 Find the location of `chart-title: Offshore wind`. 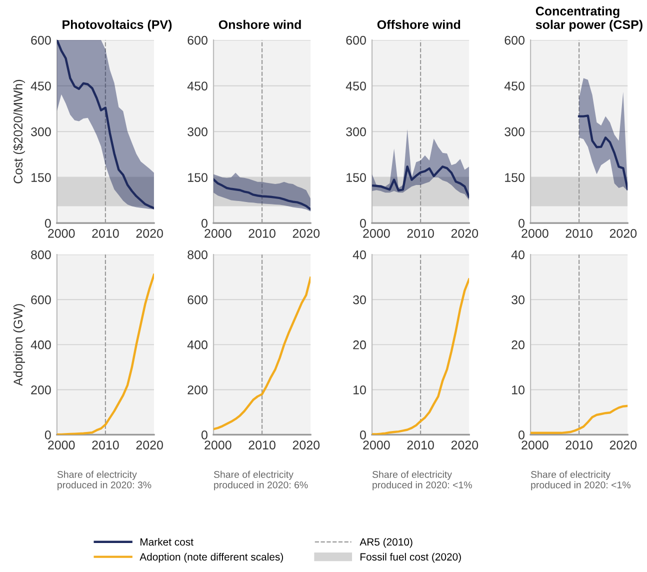

chart-title: Offshore wind is located at coordinates (418, 25).